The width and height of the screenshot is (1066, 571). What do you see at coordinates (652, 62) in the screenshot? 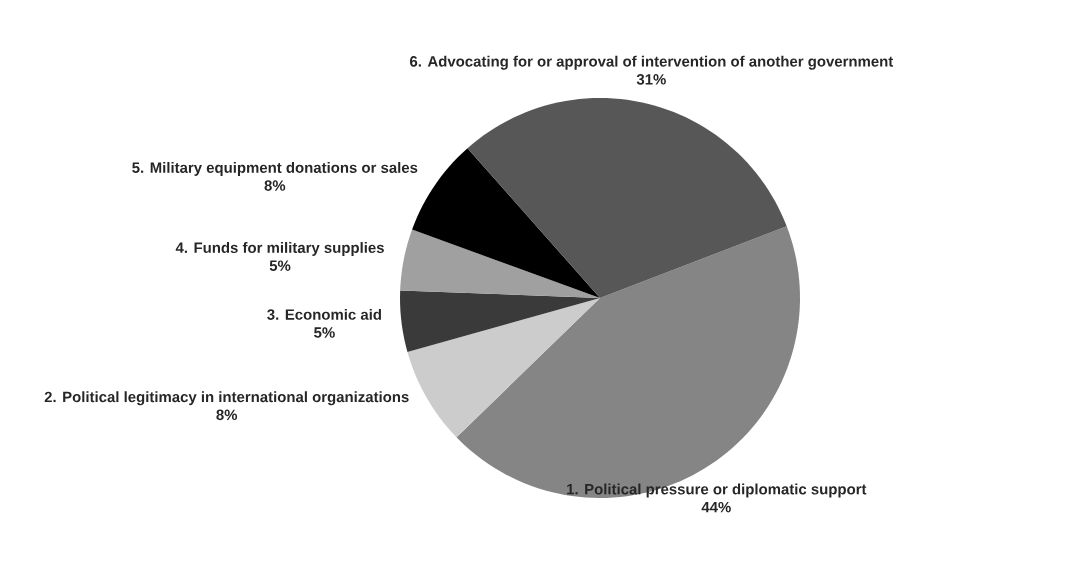
I see `slice-label: 6. Advocating for or approval of intervention of another government` at bounding box center [652, 62].